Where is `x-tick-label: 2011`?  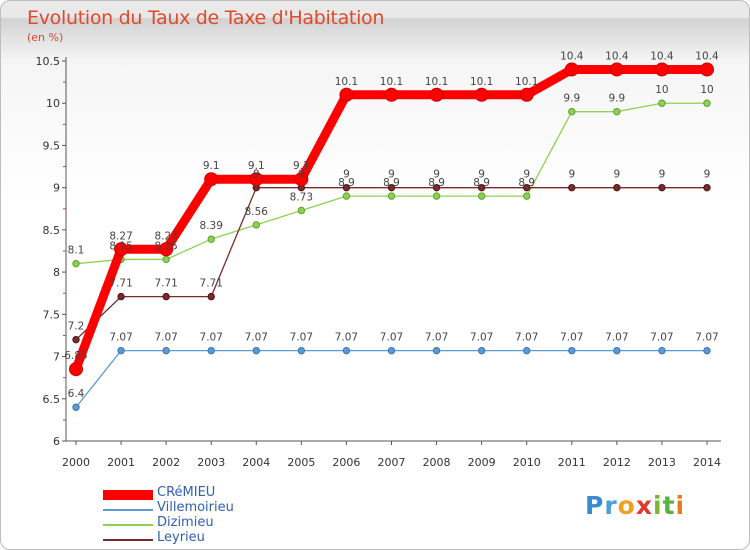 x-tick-label: 2011 is located at coordinates (572, 462).